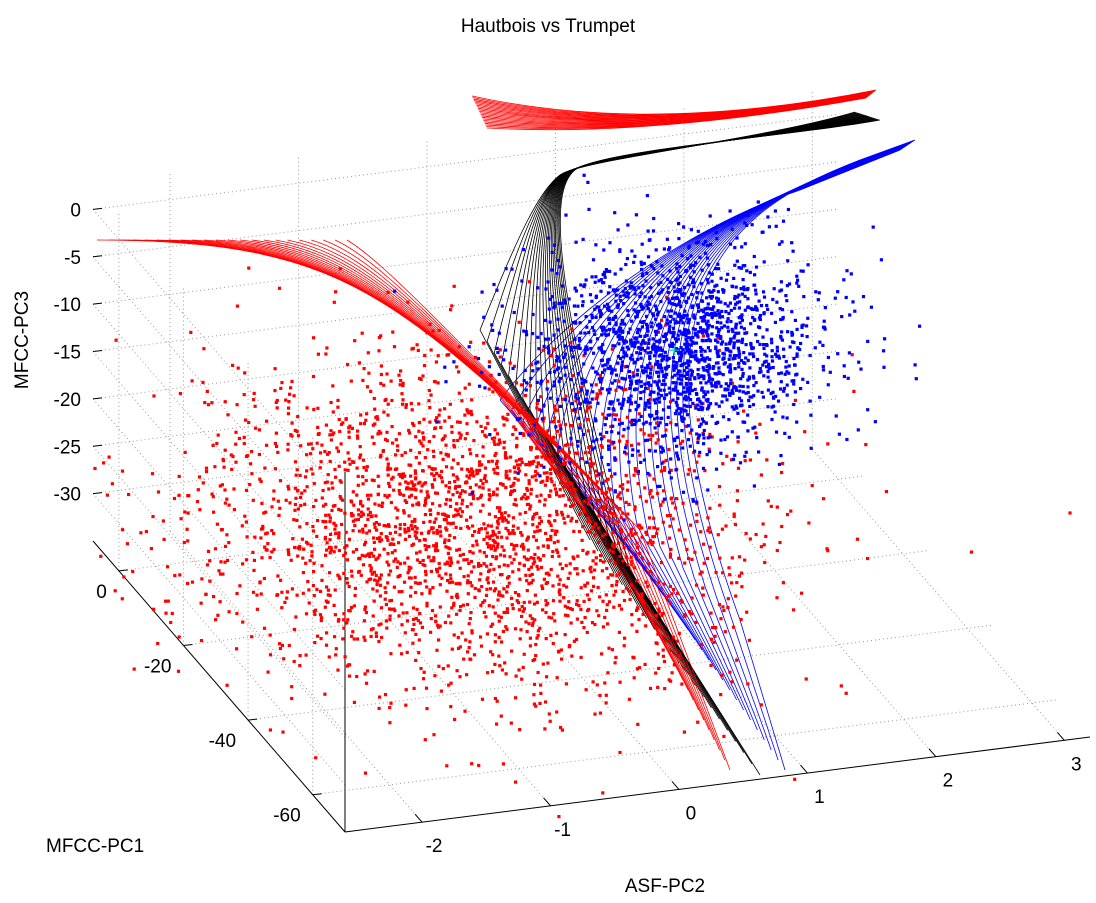 The width and height of the screenshot is (1096, 903). I want to click on black-boundary-edge, so click(588, 514).